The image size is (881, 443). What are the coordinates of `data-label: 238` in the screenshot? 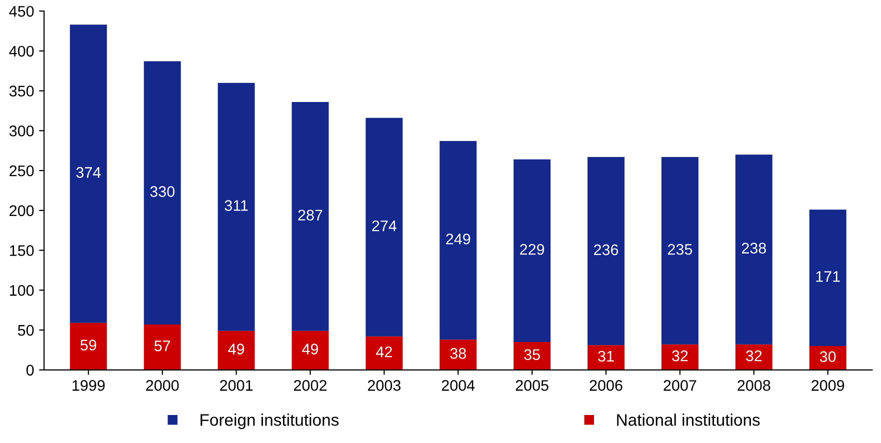 It's located at (754, 248).